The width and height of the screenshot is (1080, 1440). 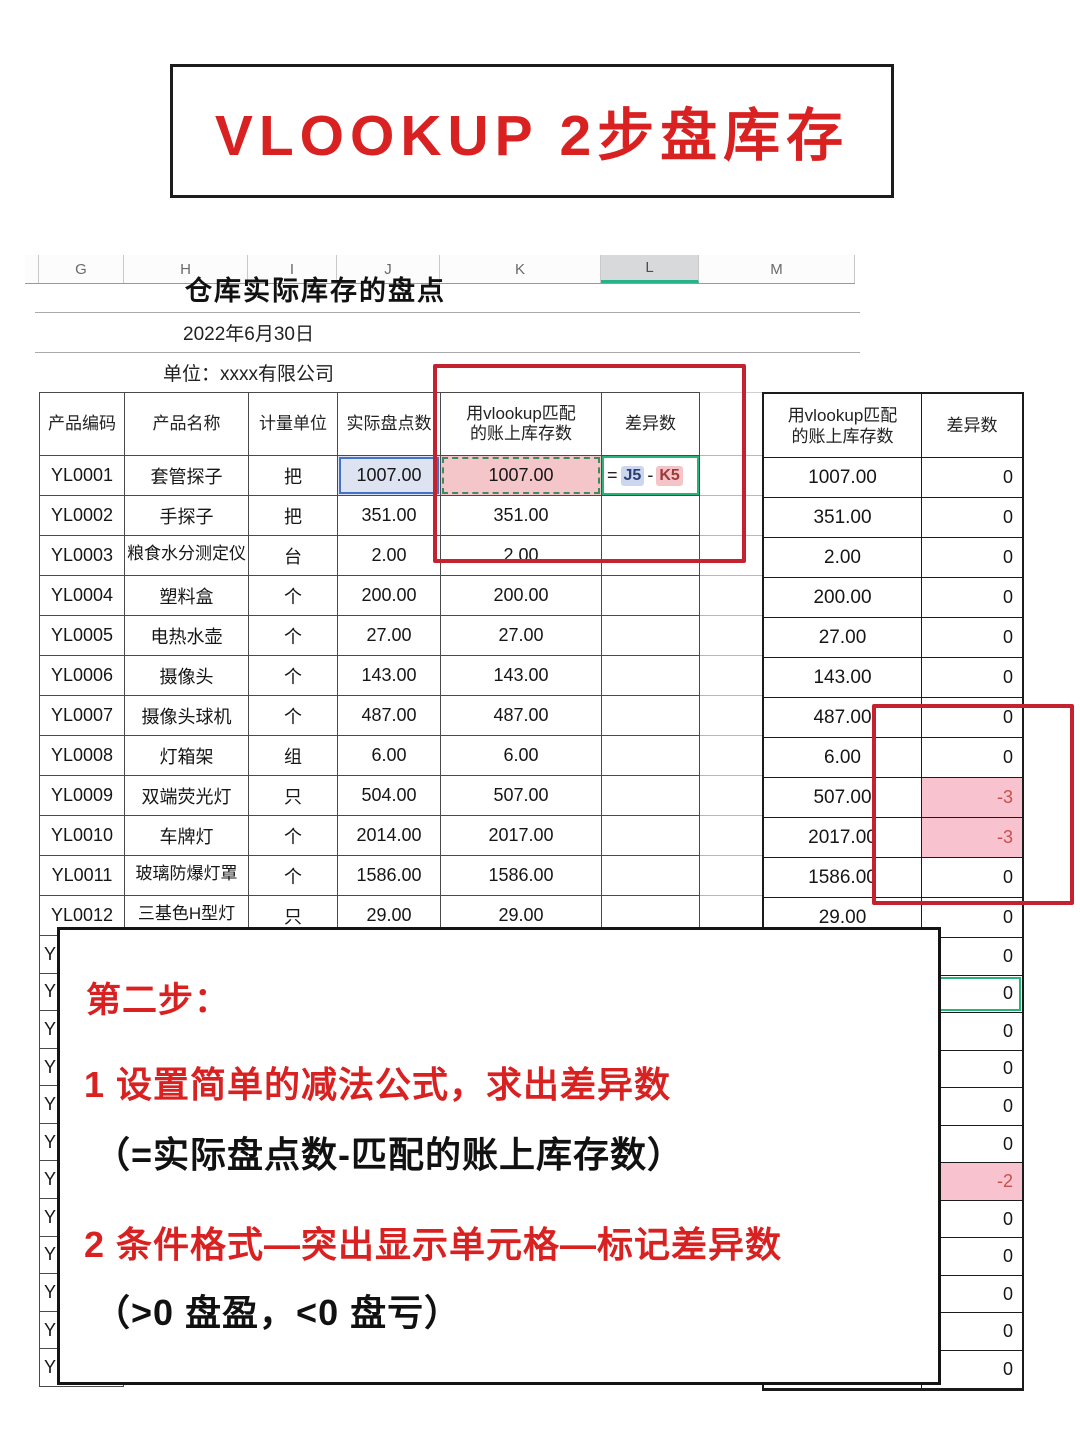 What do you see at coordinates (187, 556) in the screenshot?
I see `cell-name: 粮食水分测定仪` at bounding box center [187, 556].